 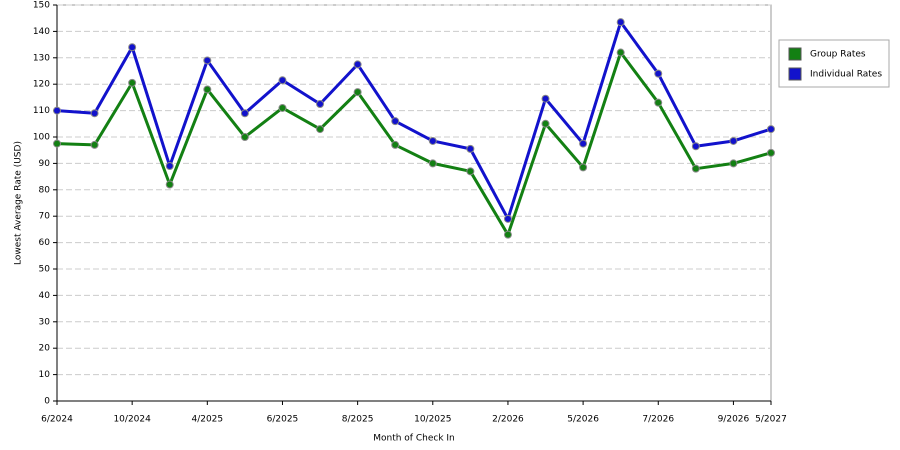 I want to click on x-tick-label: 6/2024, so click(x=57, y=420).